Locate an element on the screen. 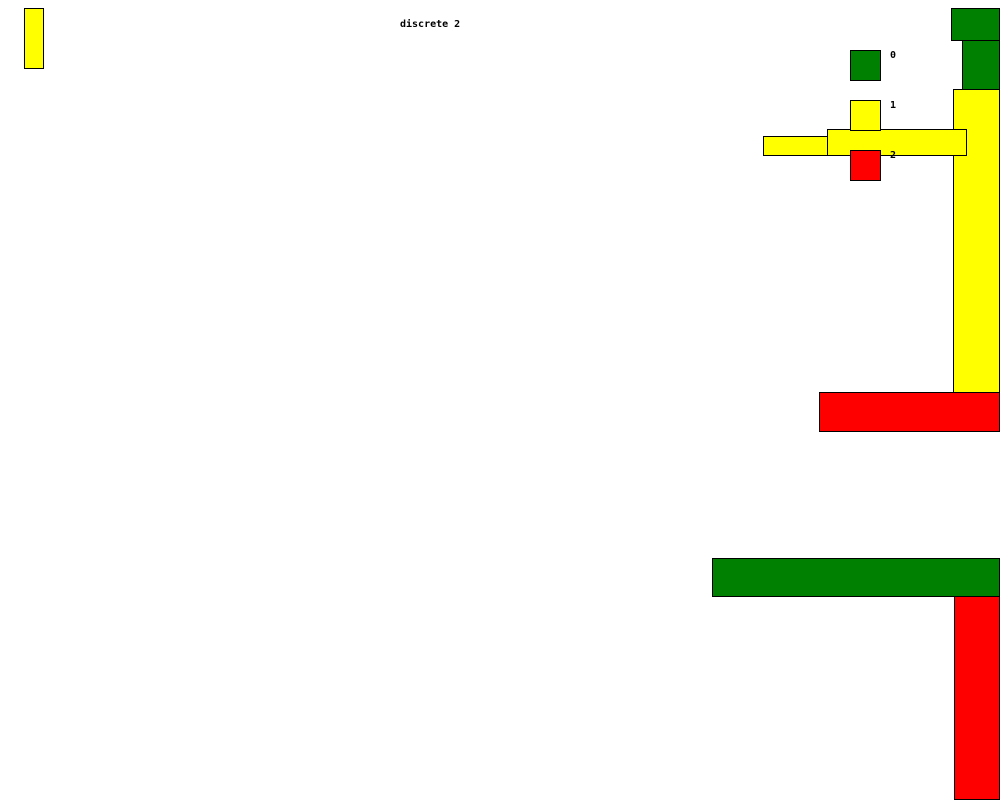 The width and height of the screenshot is (1000, 800). block-green-bottom is located at coordinates (856, 577).